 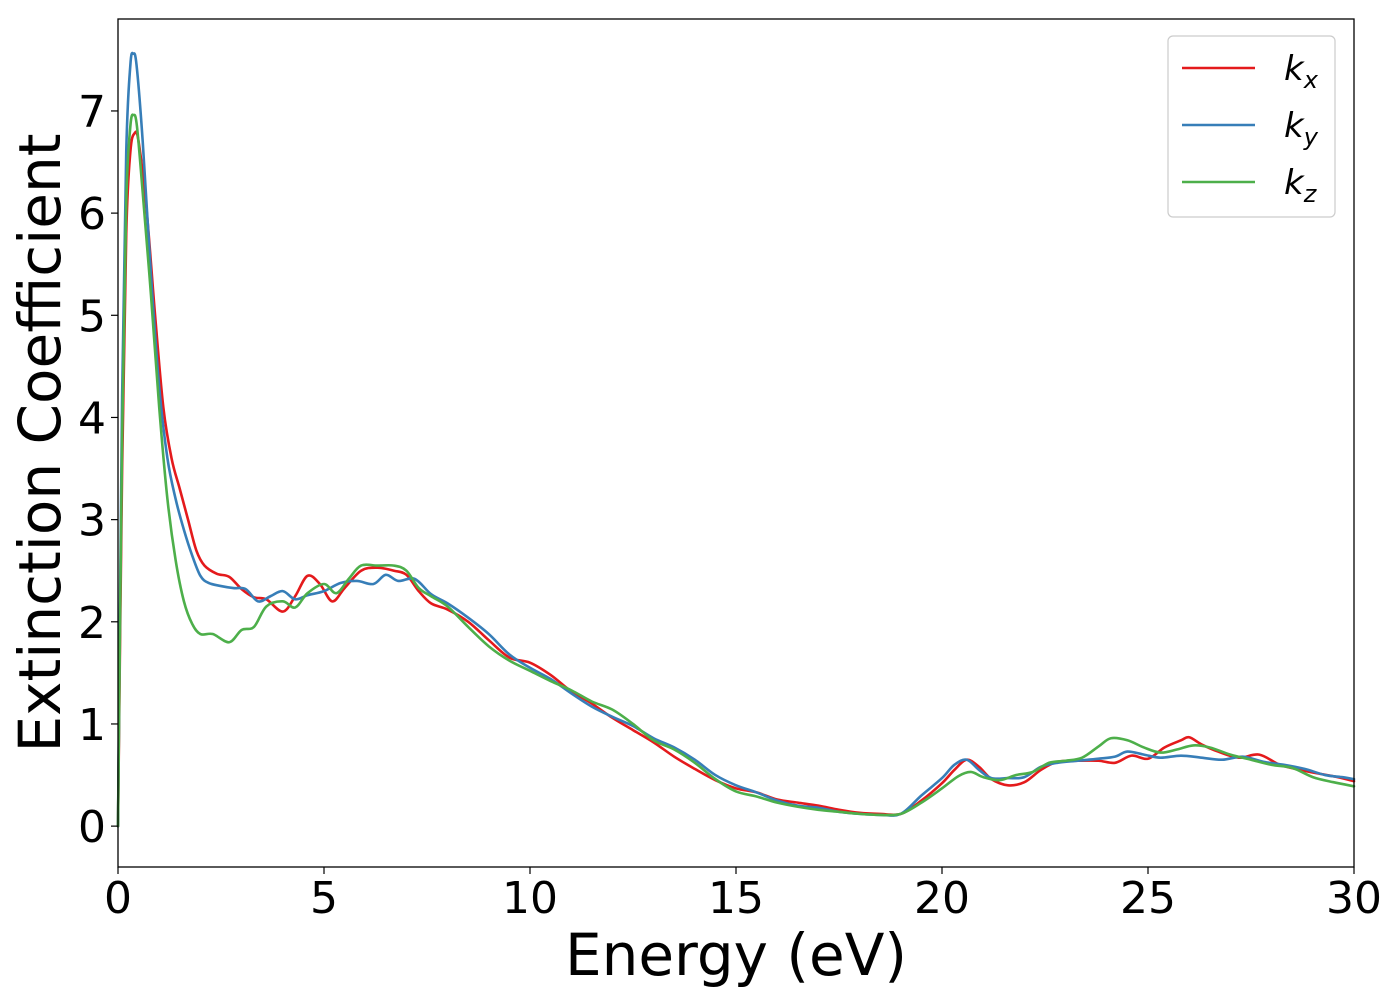 I want to click on x-tick-label: 10, so click(x=530, y=898).